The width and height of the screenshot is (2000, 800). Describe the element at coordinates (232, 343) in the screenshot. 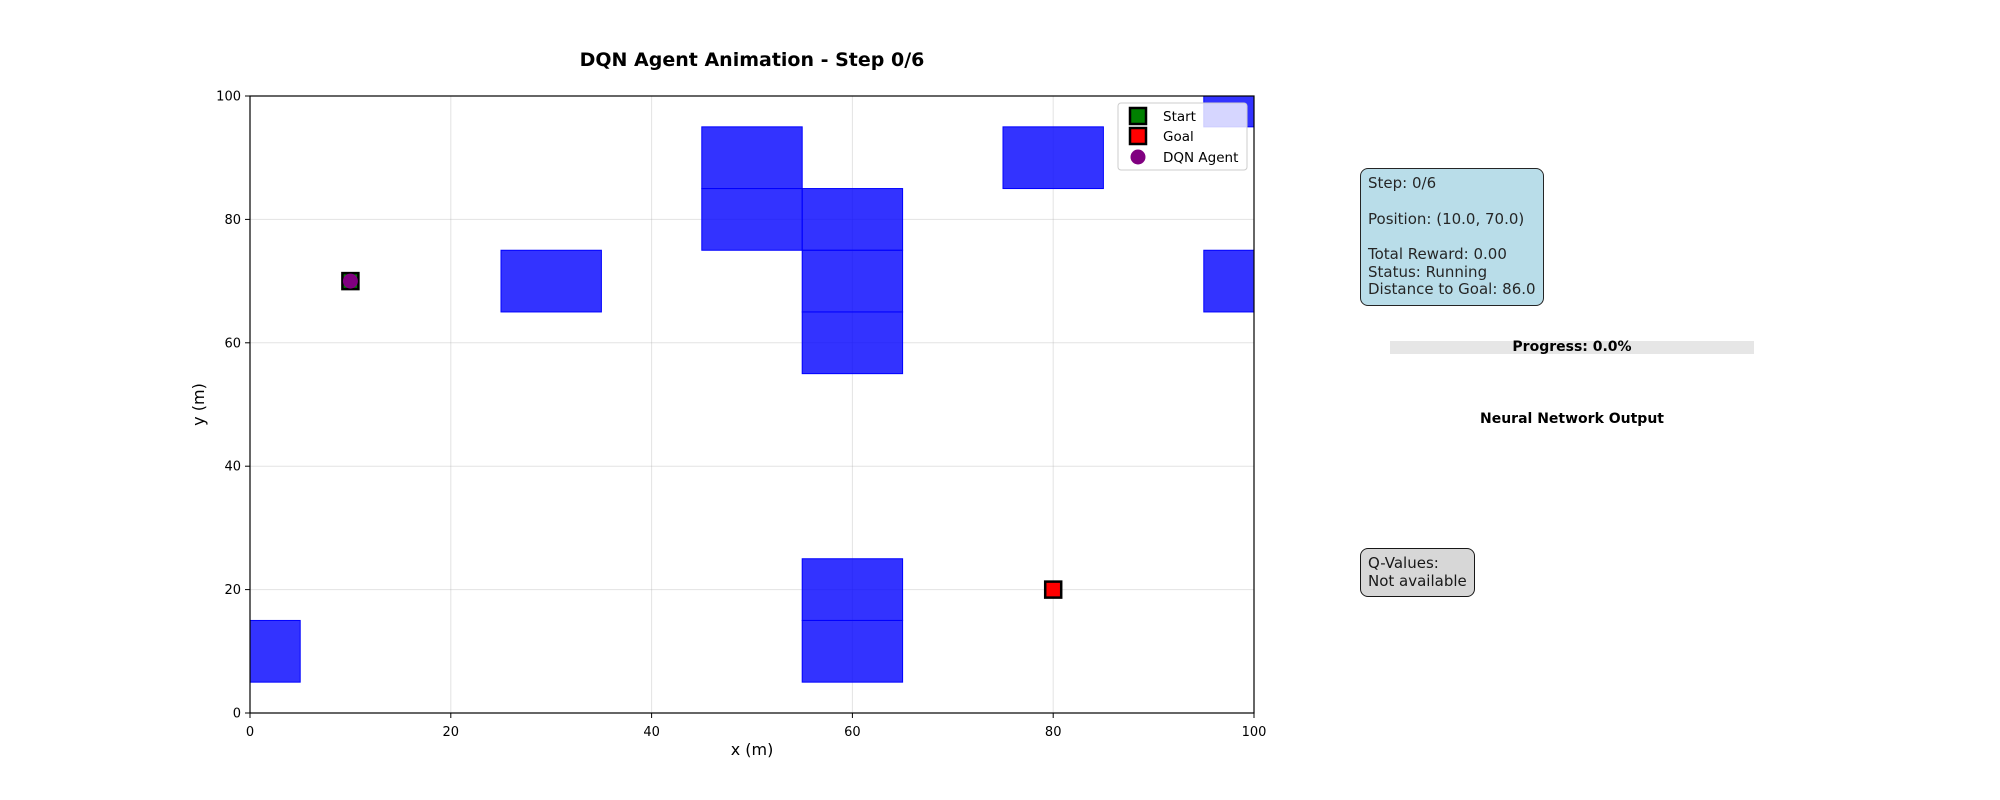

I see `y-tick-label: 60` at that location.